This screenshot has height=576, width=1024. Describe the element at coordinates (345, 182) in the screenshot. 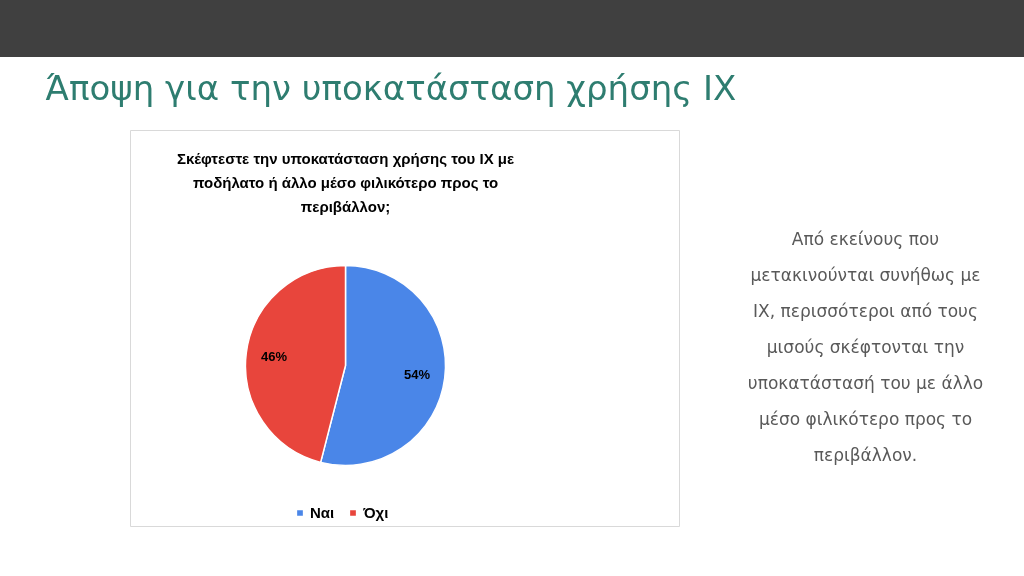

I see `chart-subtitle: Σκέφτεστε την υποκατάσταση χρήσης του ΙΧ με ποδήλατο ή άλλο μέσο φιλικότερο προς το περιβάλλον;` at that location.